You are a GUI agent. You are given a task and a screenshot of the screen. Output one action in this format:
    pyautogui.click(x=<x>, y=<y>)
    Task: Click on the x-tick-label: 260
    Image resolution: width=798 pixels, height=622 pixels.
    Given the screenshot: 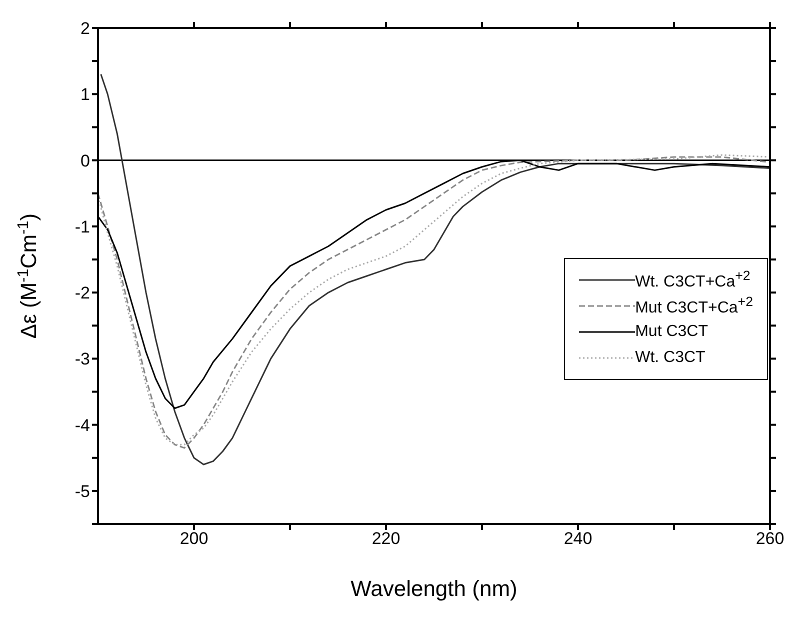 What is the action you would take?
    pyautogui.click(x=770, y=538)
    